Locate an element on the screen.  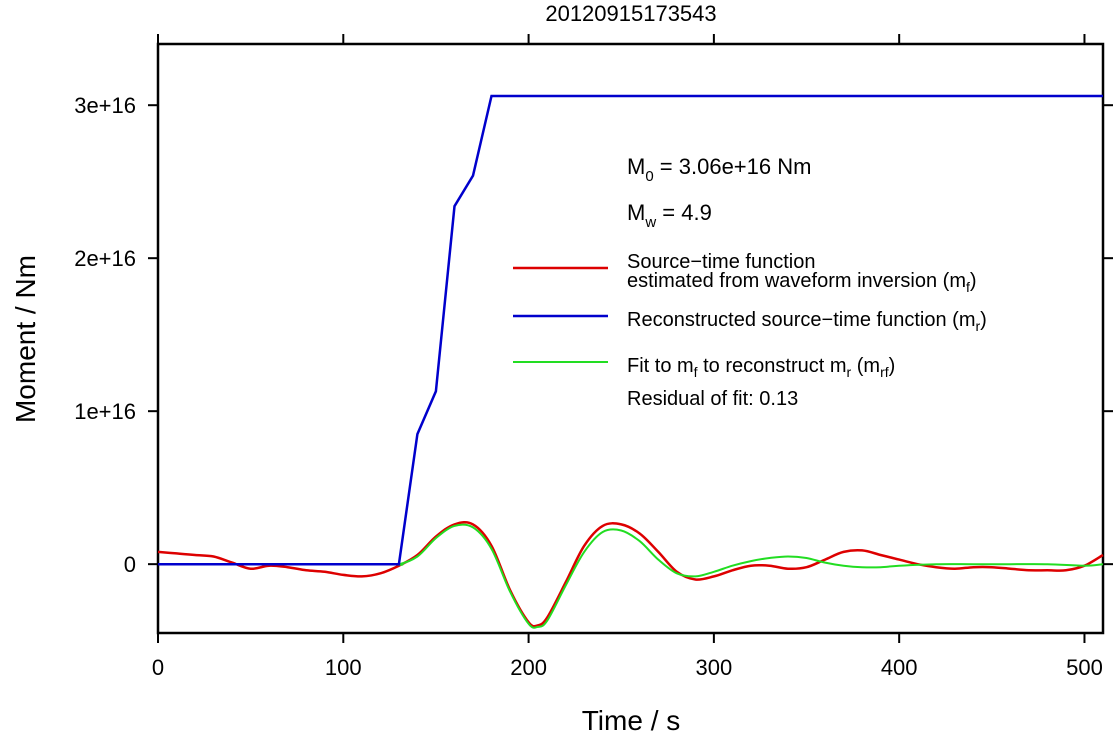
series-line-mrf is located at coordinates (631, 576).